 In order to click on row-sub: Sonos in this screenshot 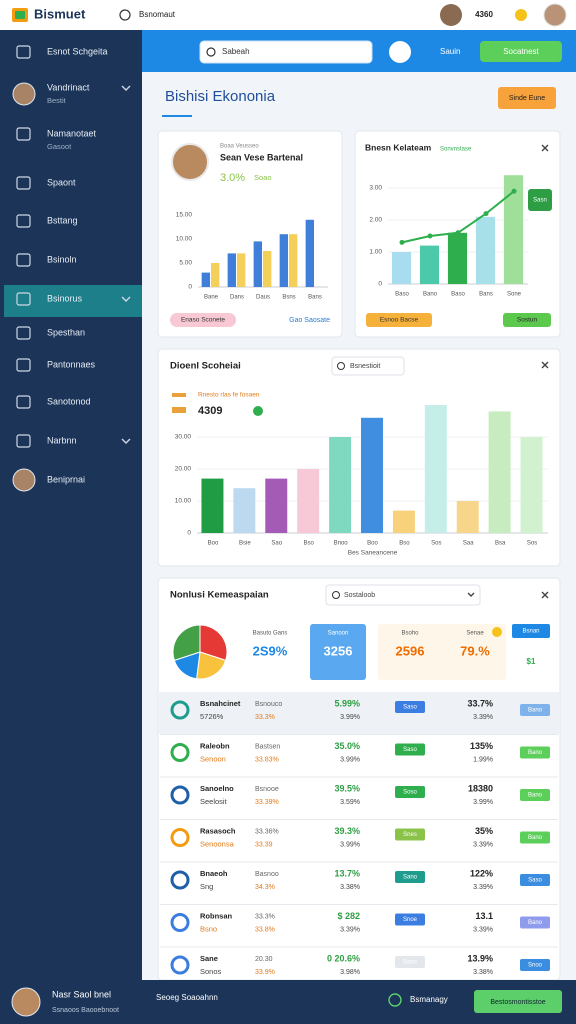, I will do `click(211, 971)`.